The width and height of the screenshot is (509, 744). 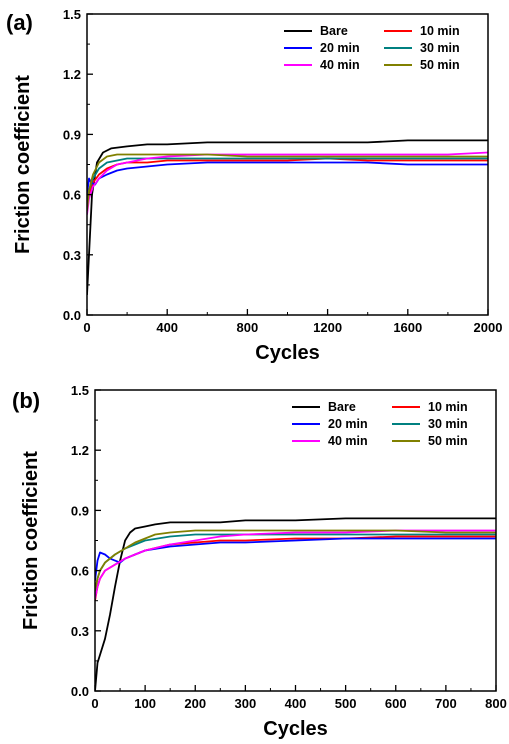 I want to click on x-tick-label: 500, so click(x=346, y=703).